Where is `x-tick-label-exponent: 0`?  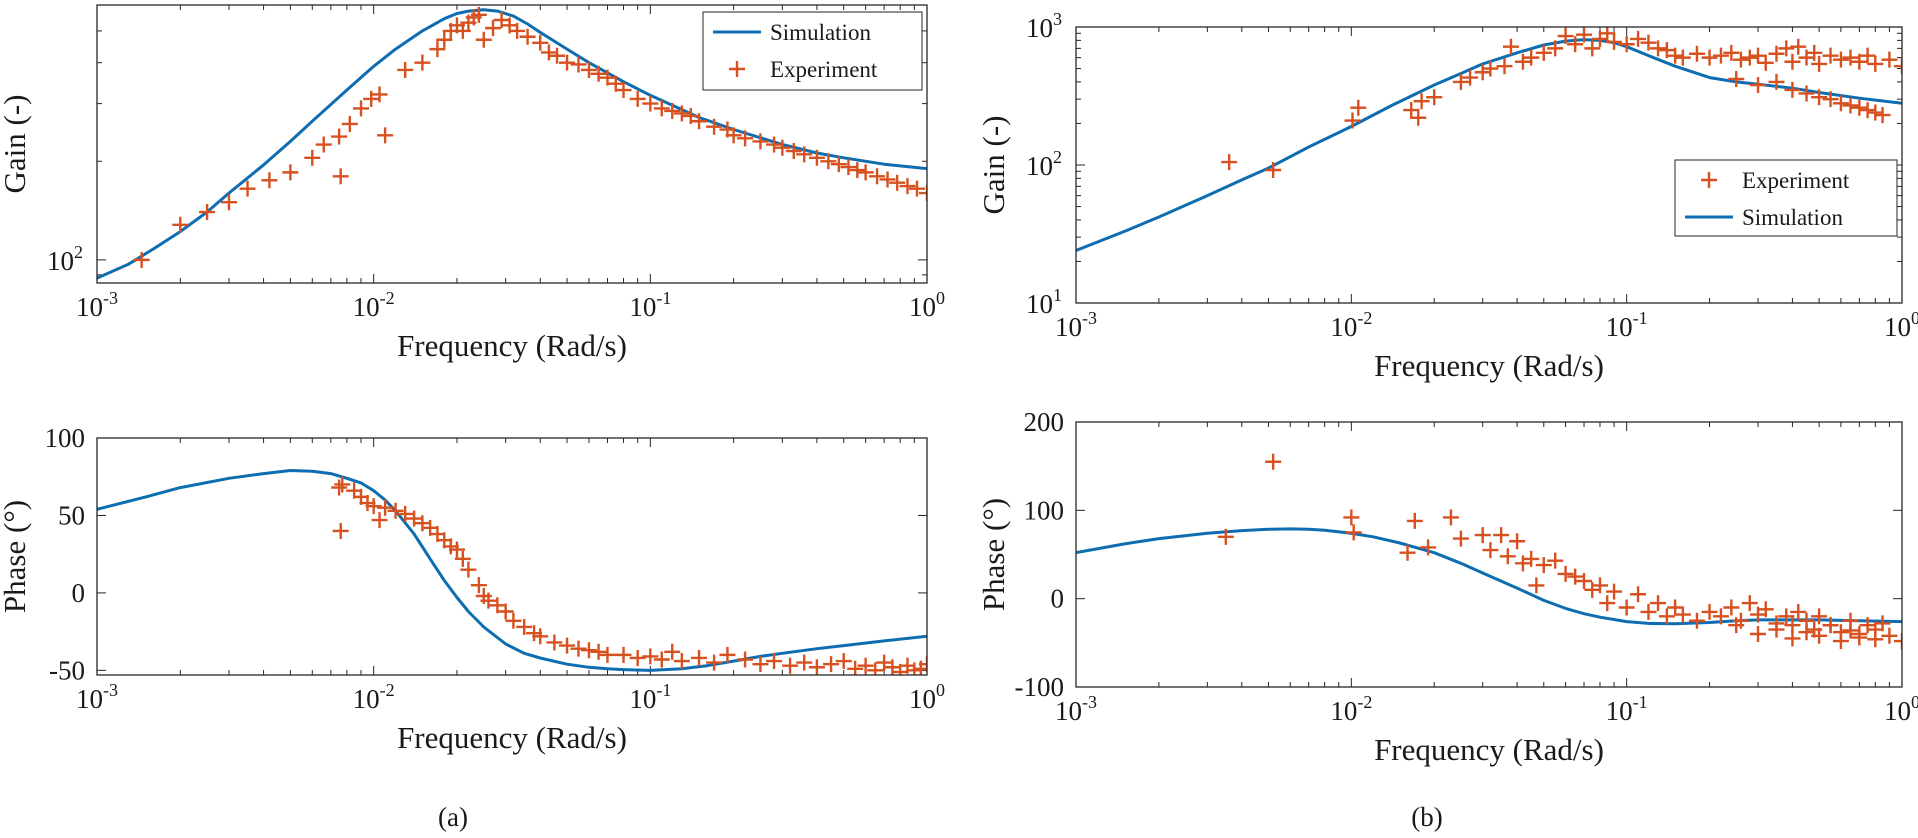
x-tick-label-exponent: 0 is located at coordinates (1914, 702).